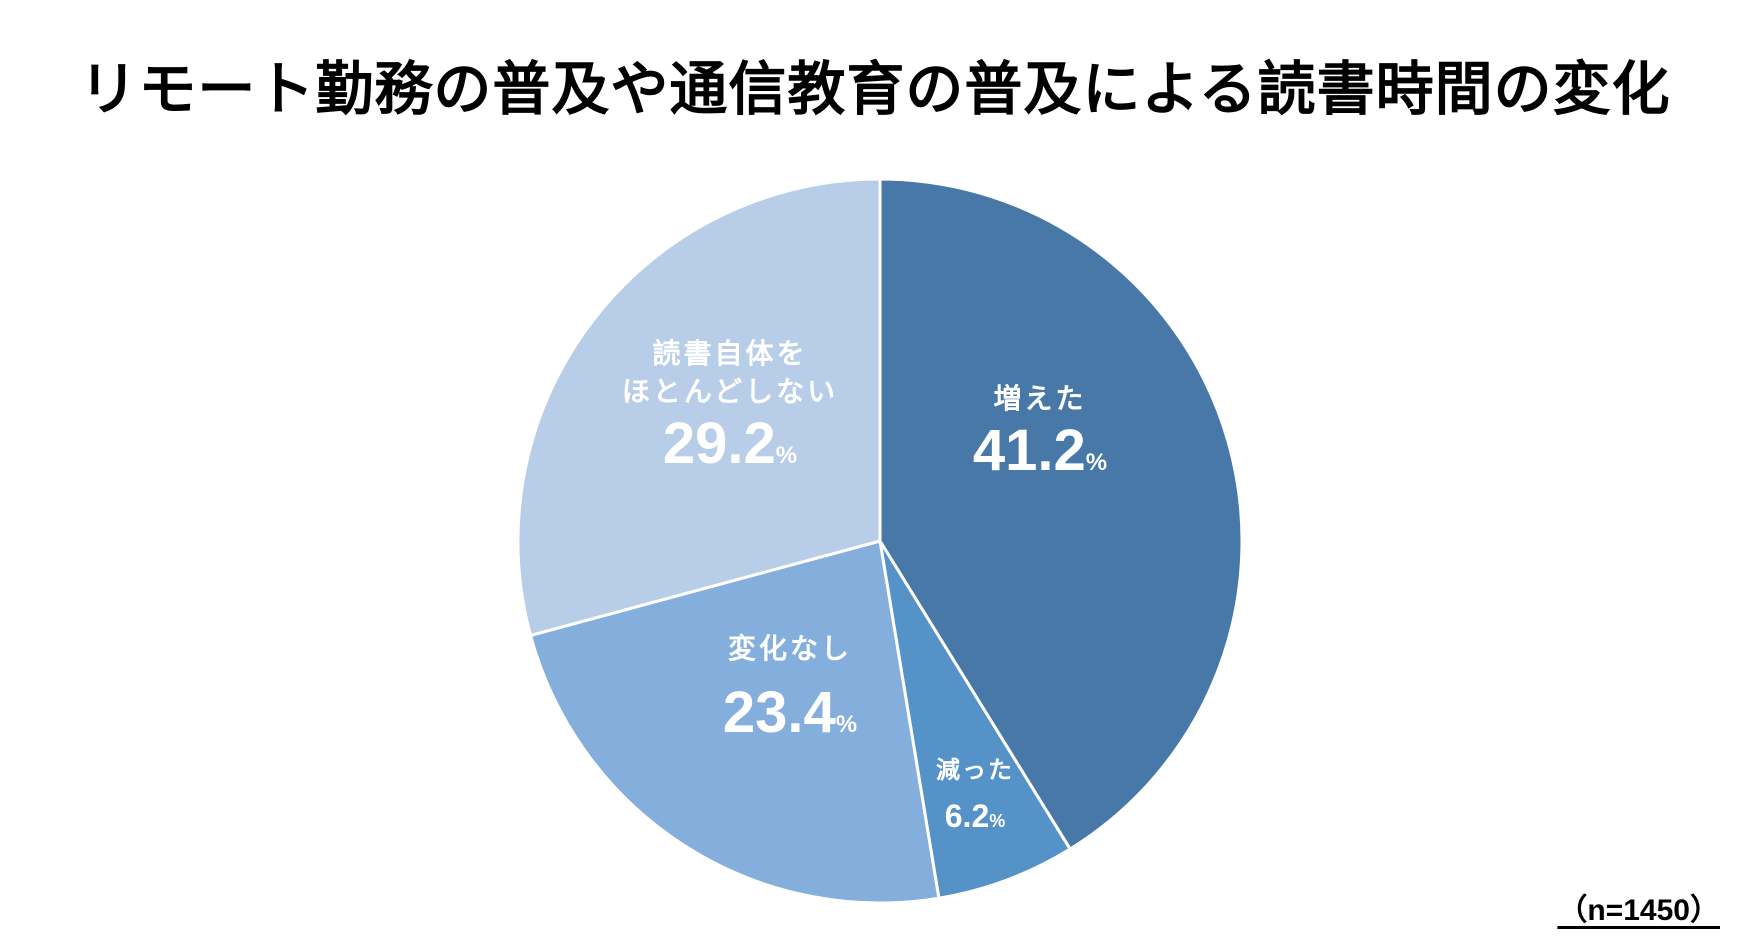 The image size is (1750, 952). I want to click on label-value: 29.2%, so click(730, 443).